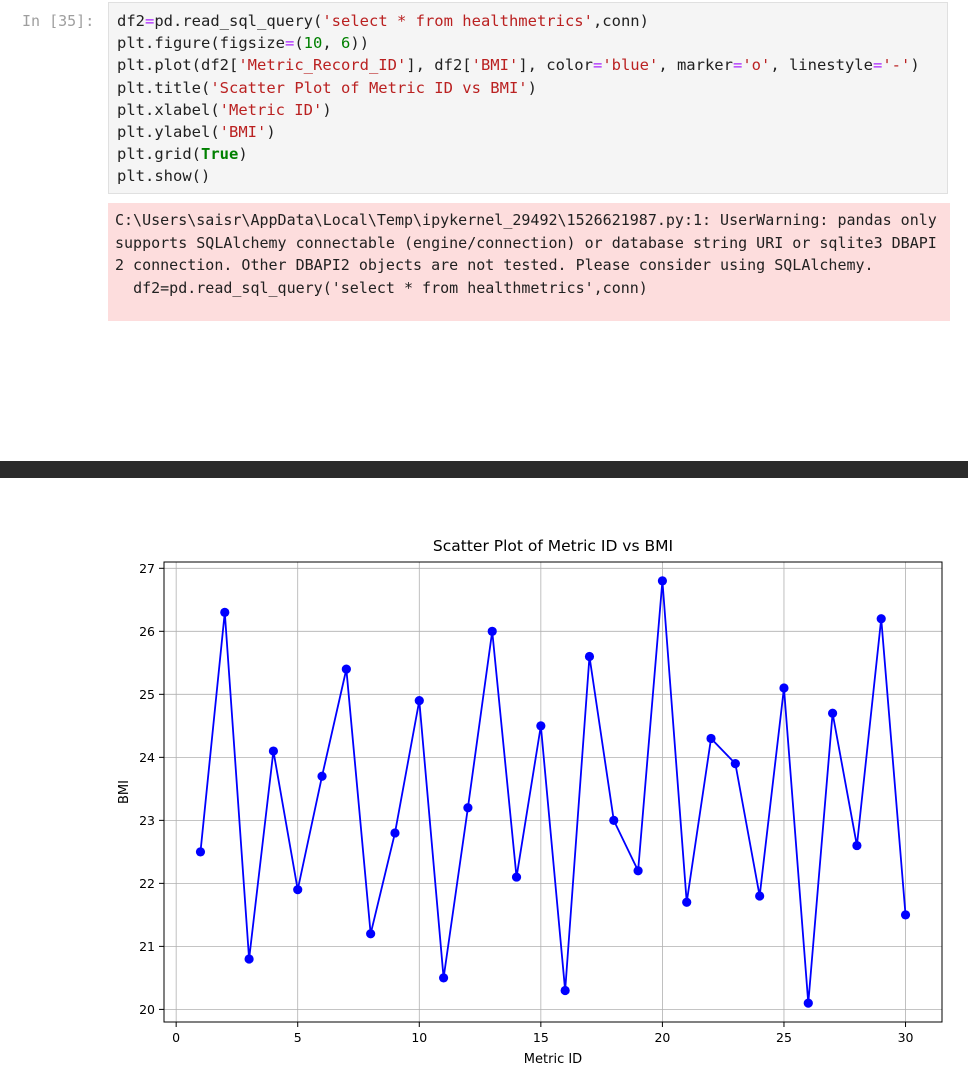 This screenshot has width=968, height=1083. I want to click on y-tick-label: 25, so click(147, 694).